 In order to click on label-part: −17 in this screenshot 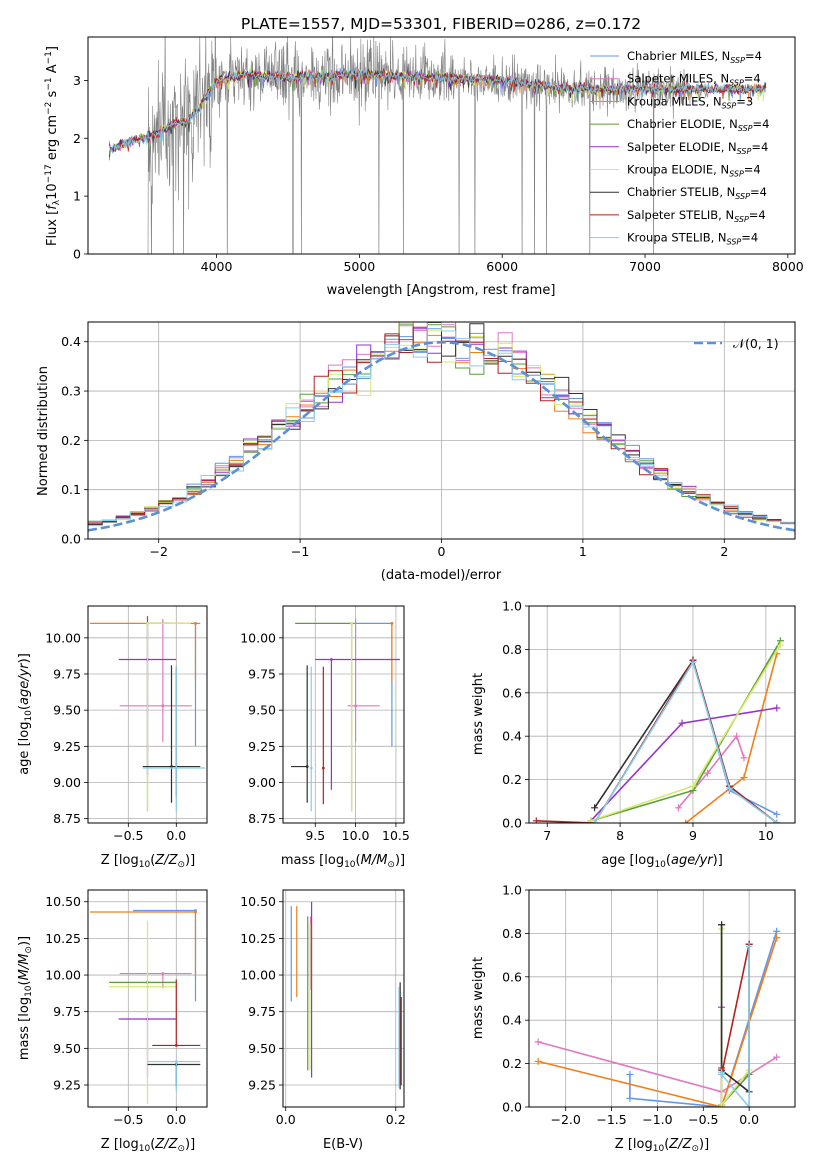, I will do `click(49, 173)`.